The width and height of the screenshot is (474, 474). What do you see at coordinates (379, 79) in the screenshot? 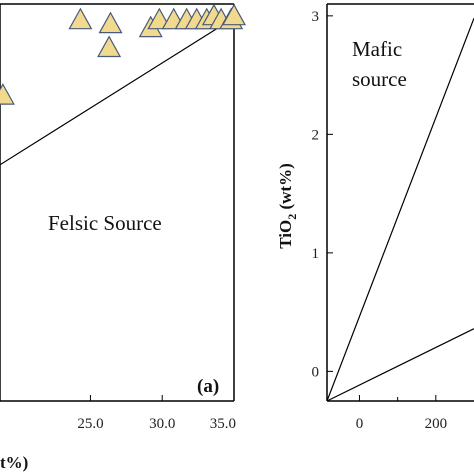
I see `source-label: source` at bounding box center [379, 79].